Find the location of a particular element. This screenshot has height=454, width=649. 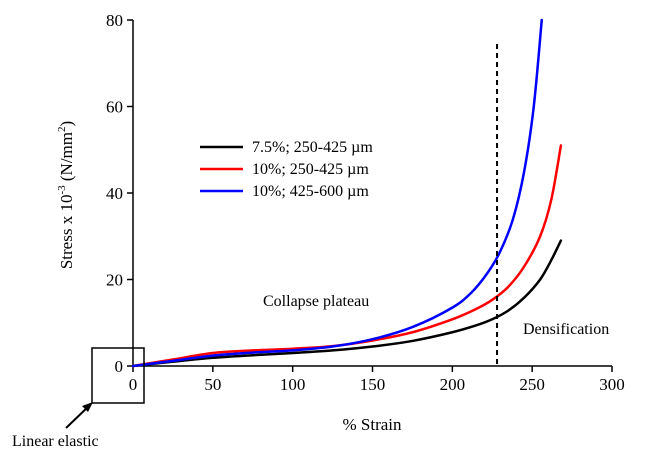

y-ticks: 0 20 40 60 80 is located at coordinates (119, 193).